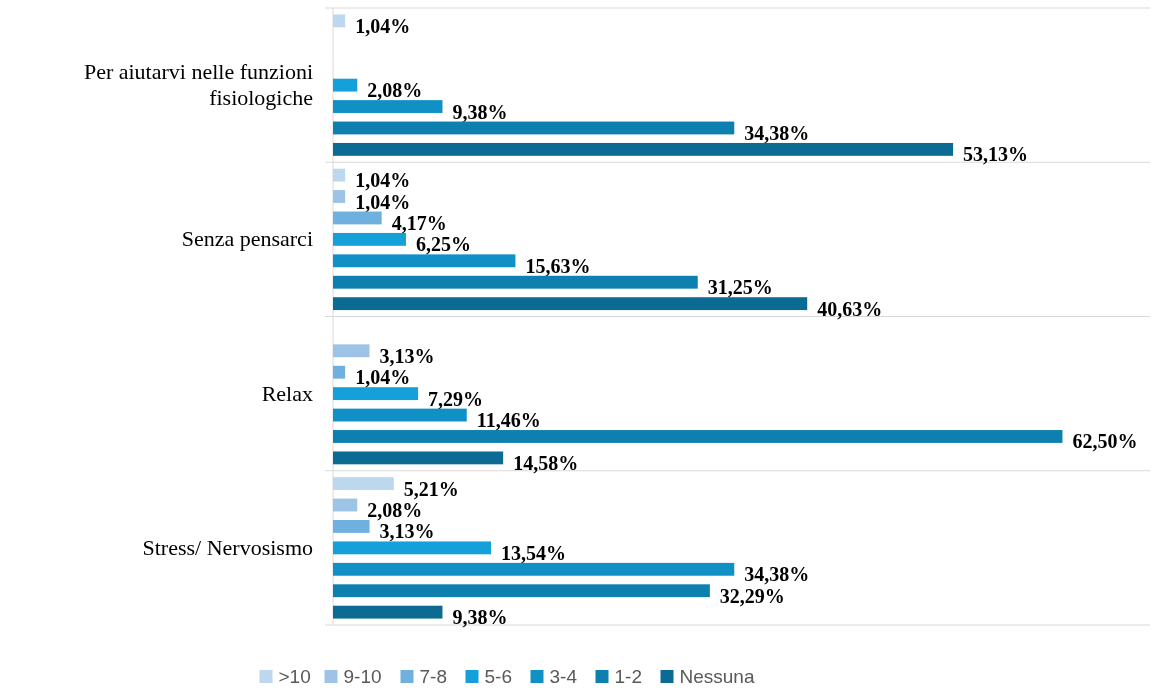  Describe the element at coordinates (419, 222) in the screenshot. I see `data-label: 4,17%` at that location.